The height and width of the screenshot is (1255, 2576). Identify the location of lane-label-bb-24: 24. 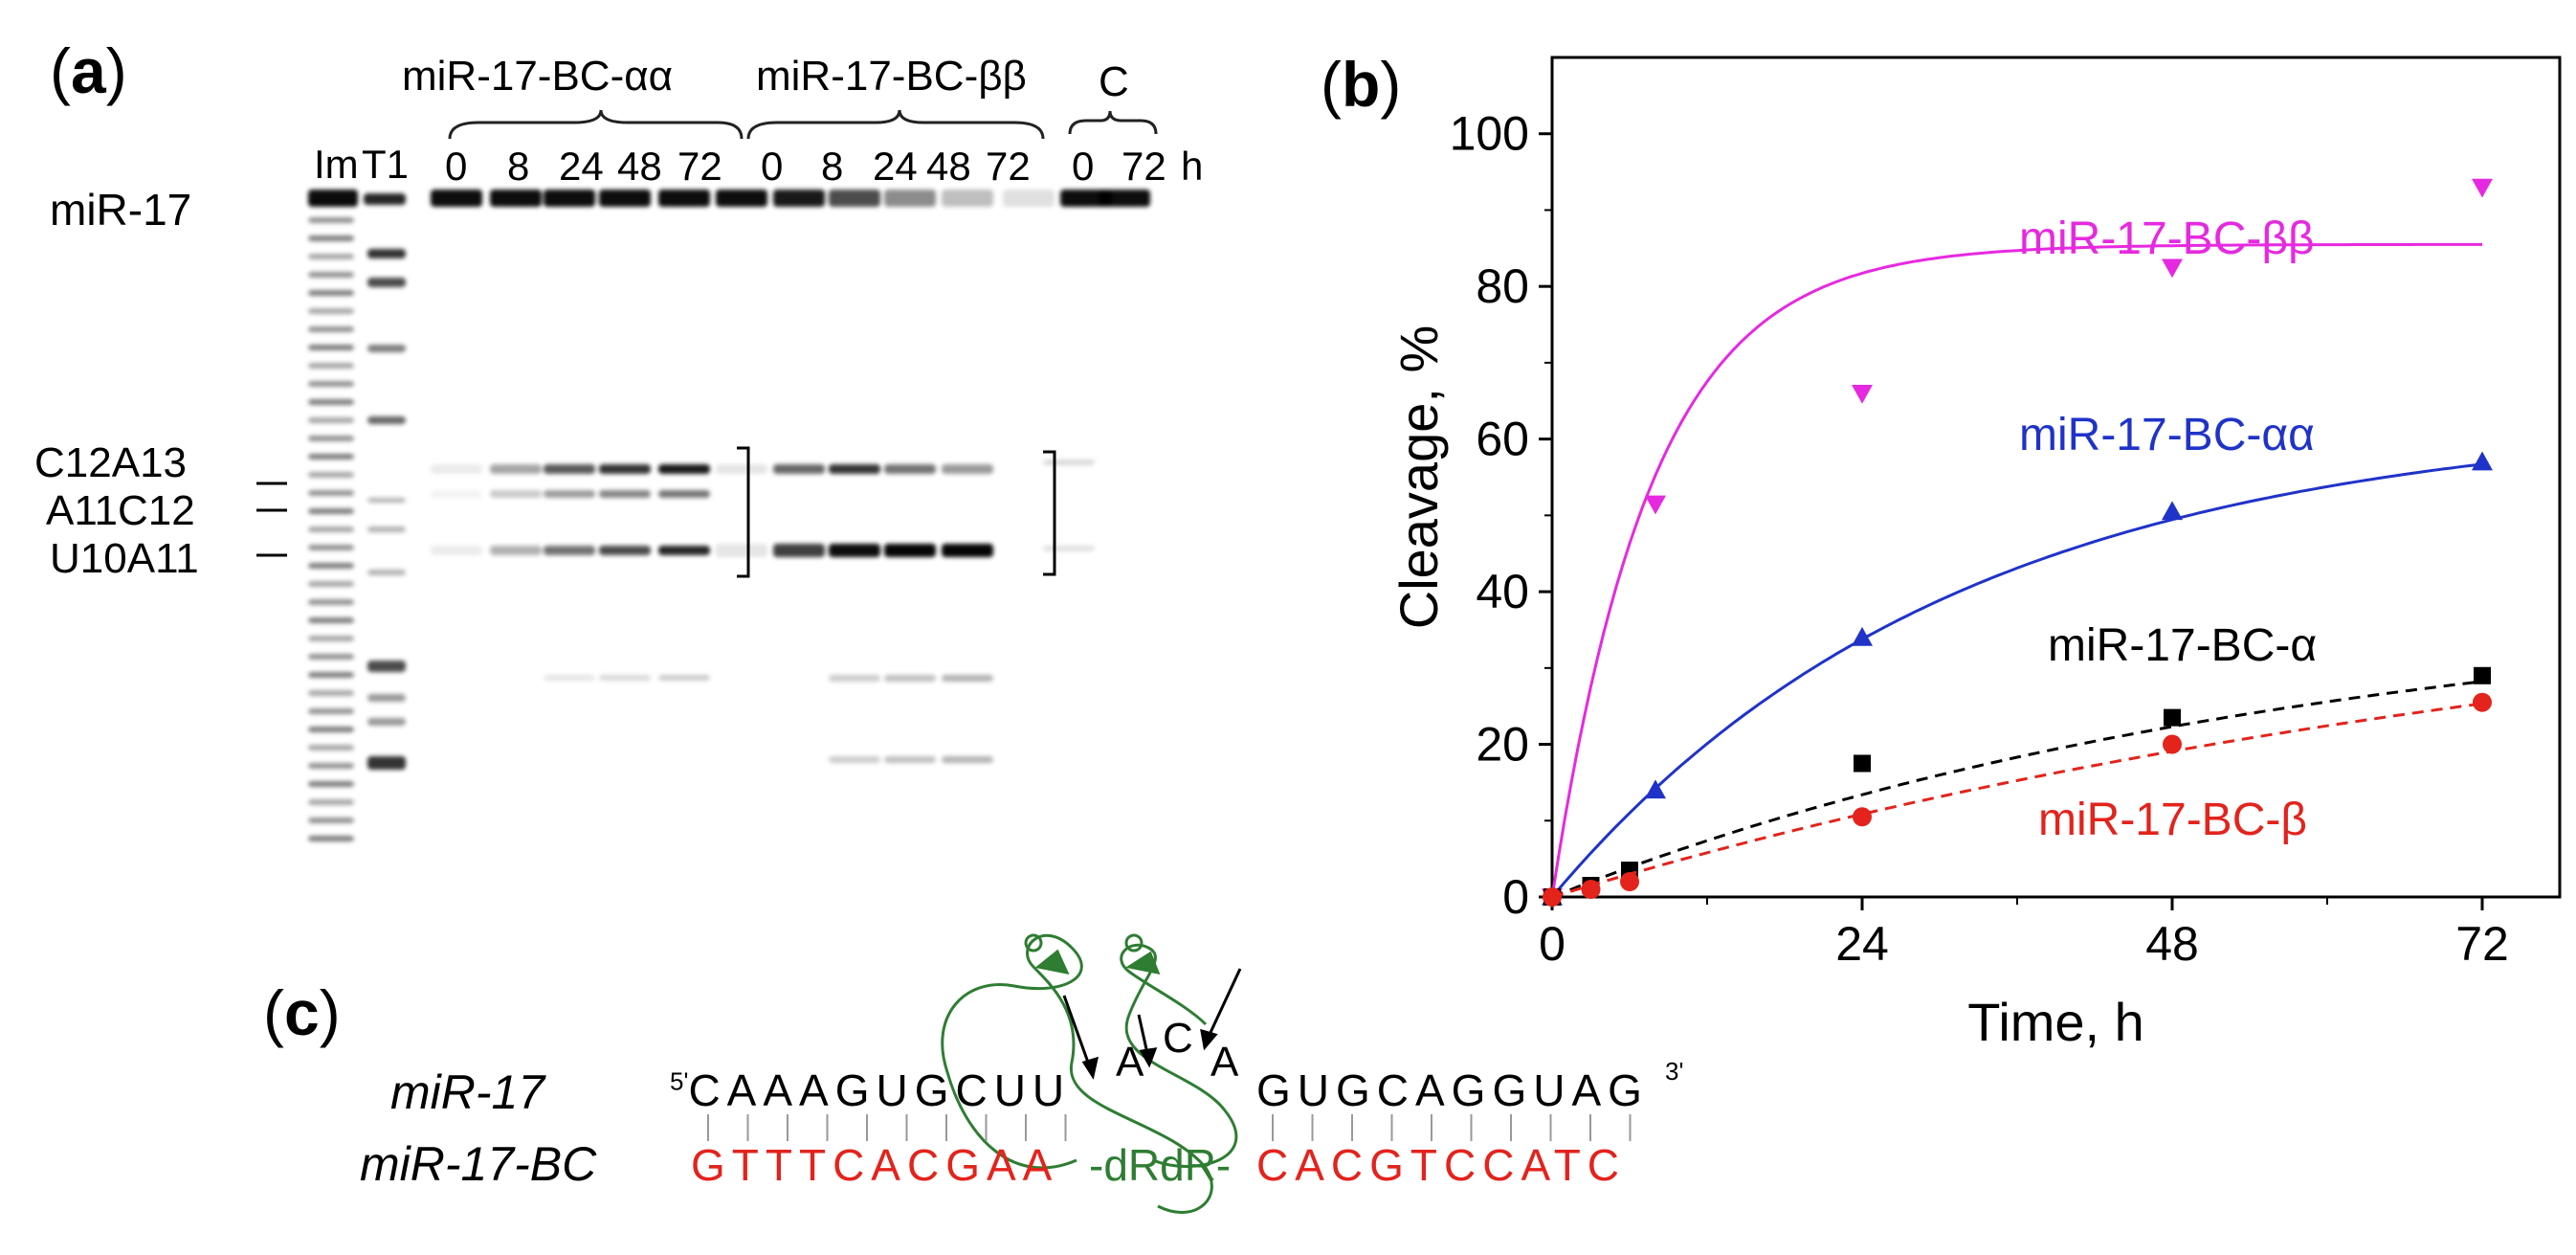
(895, 166).